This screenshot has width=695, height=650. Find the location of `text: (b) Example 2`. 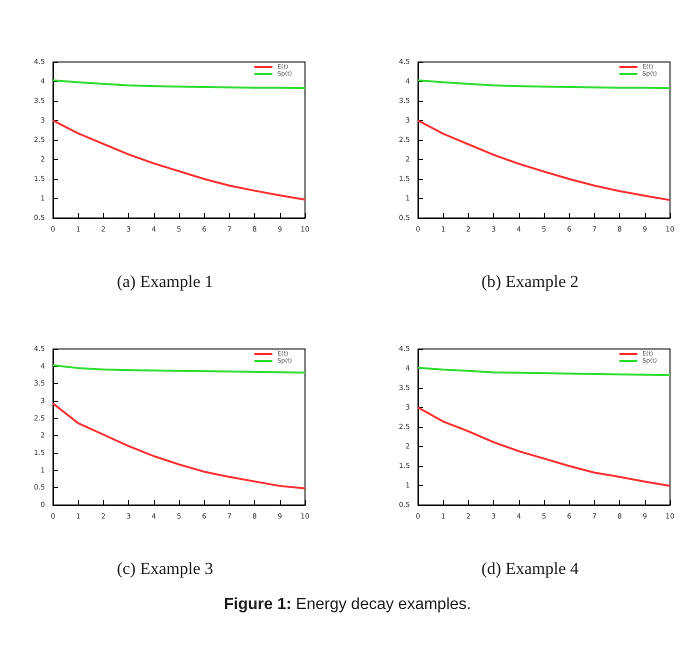

text: (b) Example 2 is located at coordinates (530, 282).